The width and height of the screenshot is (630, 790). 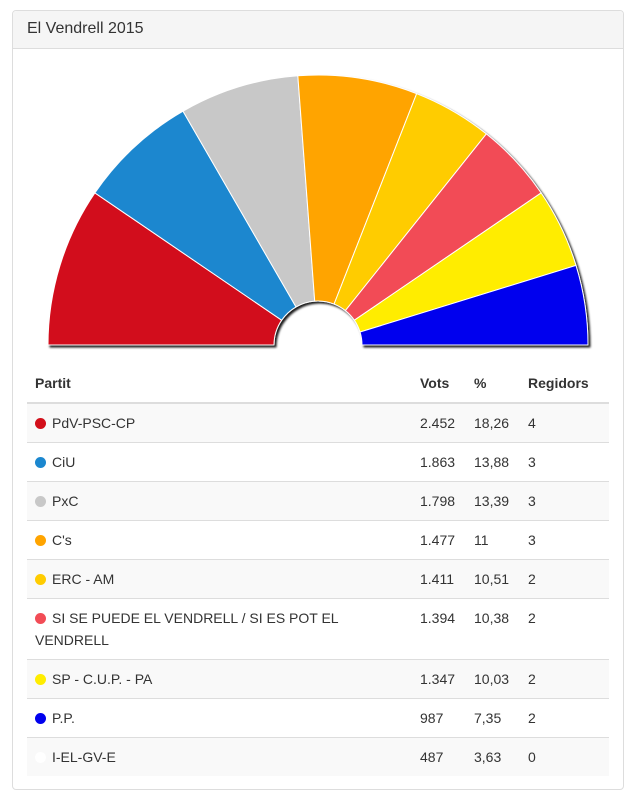 What do you see at coordinates (94, 423) in the screenshot?
I see `party-name: PdV-PSC-CP` at bounding box center [94, 423].